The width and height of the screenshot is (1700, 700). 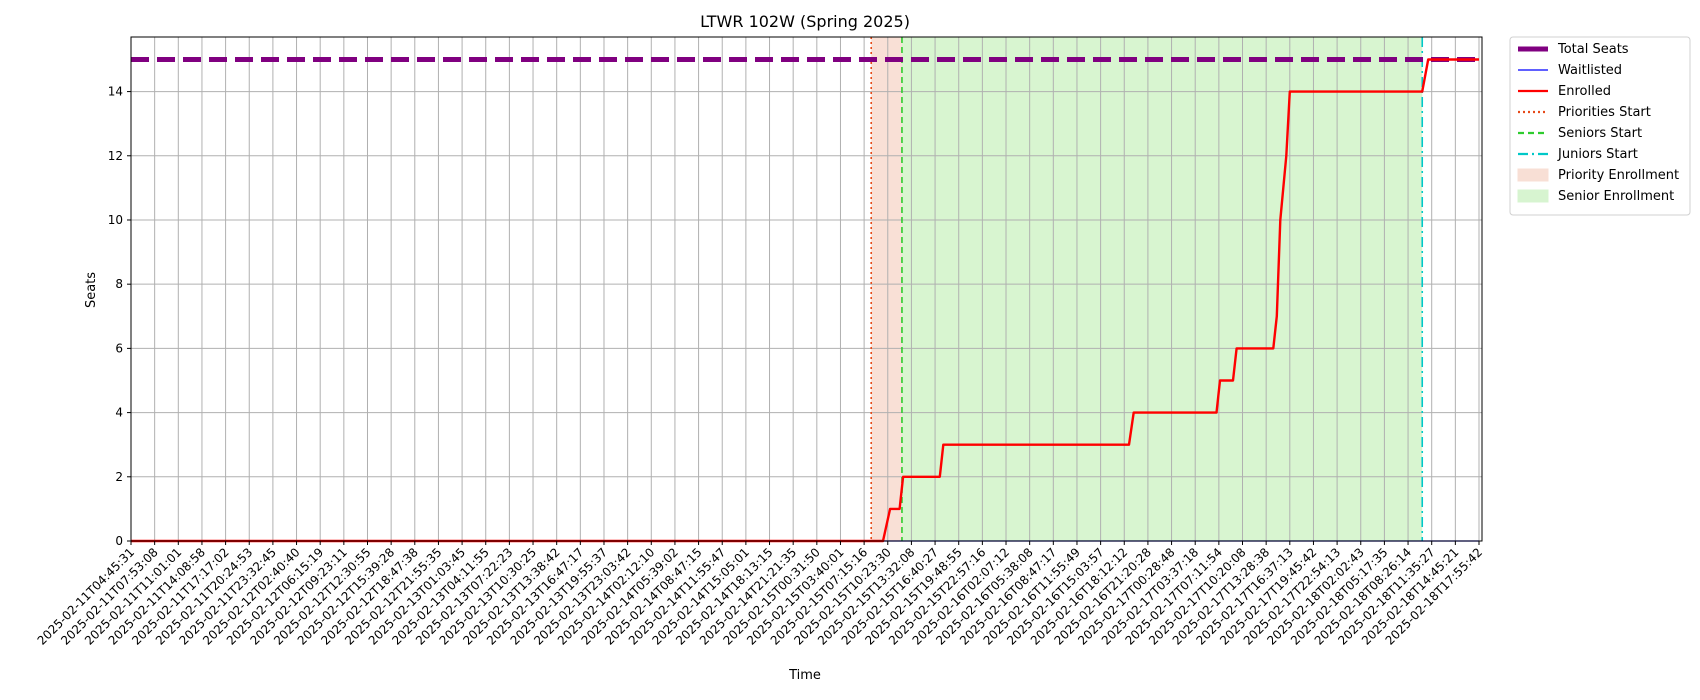 I want to click on legend-label: Priority Enrollment, so click(x=1618, y=175).